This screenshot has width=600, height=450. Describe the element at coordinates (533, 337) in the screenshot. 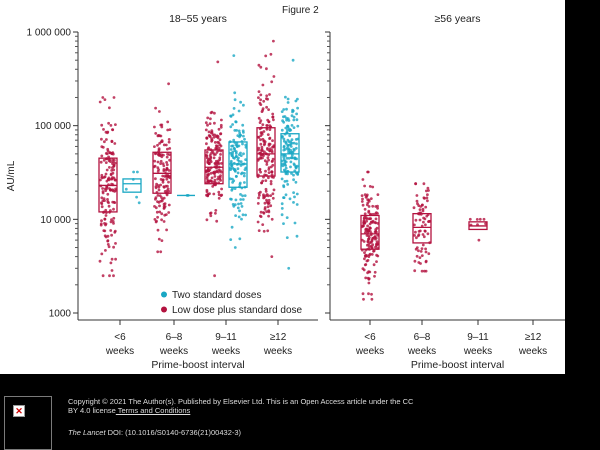

I see `x-tick-label: ≥12` at that location.